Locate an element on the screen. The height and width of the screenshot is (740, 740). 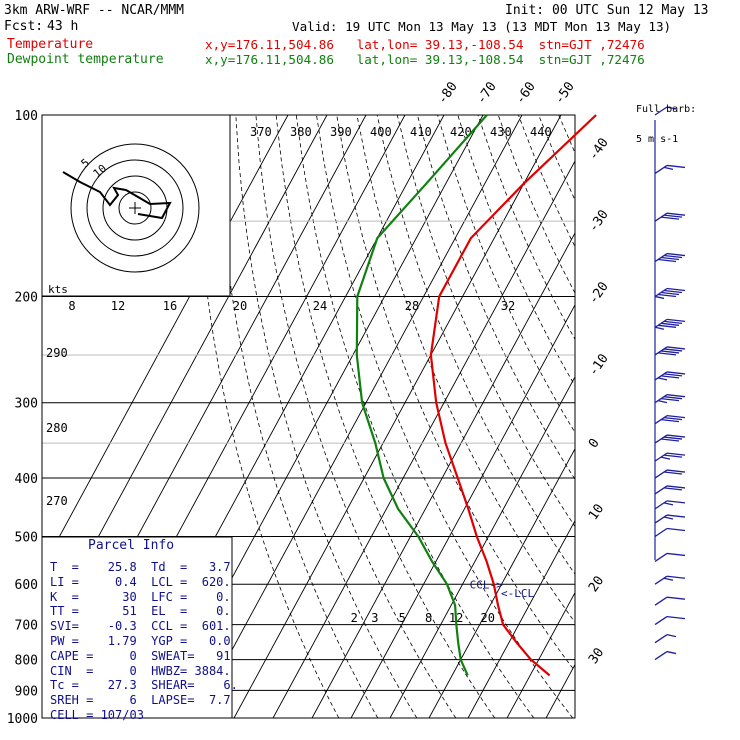
barb-key-line1: Full barb: is located at coordinates (666, 109).